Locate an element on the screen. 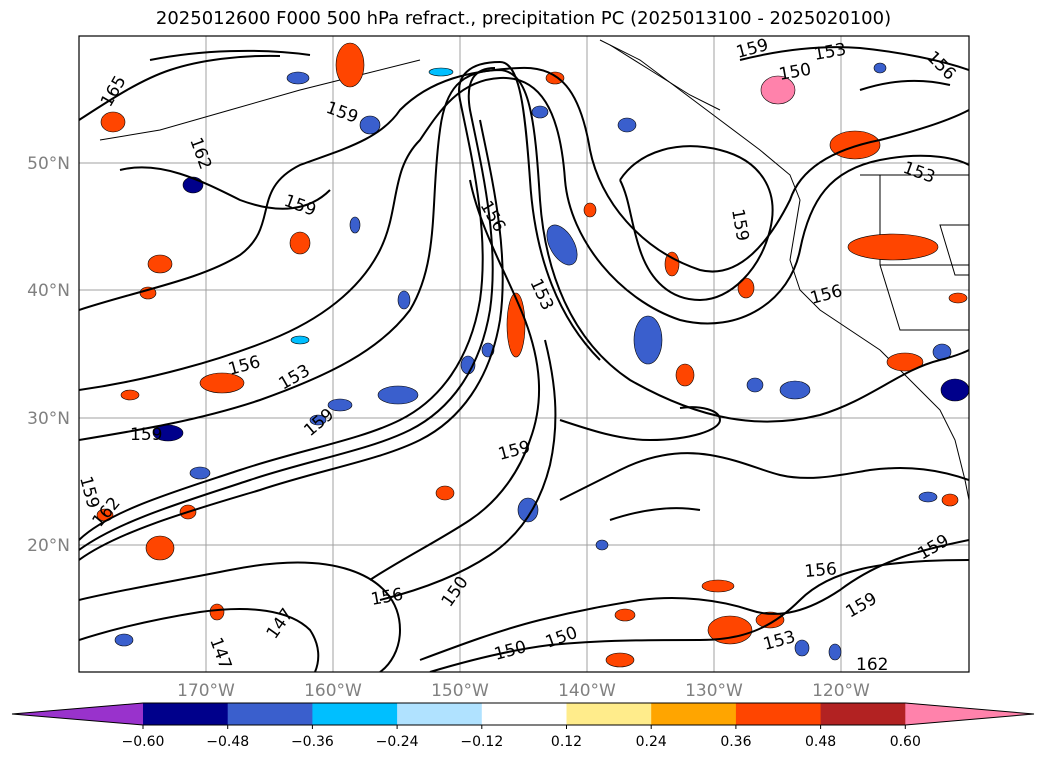  colorbar-extend-low is located at coordinates (77, 714).